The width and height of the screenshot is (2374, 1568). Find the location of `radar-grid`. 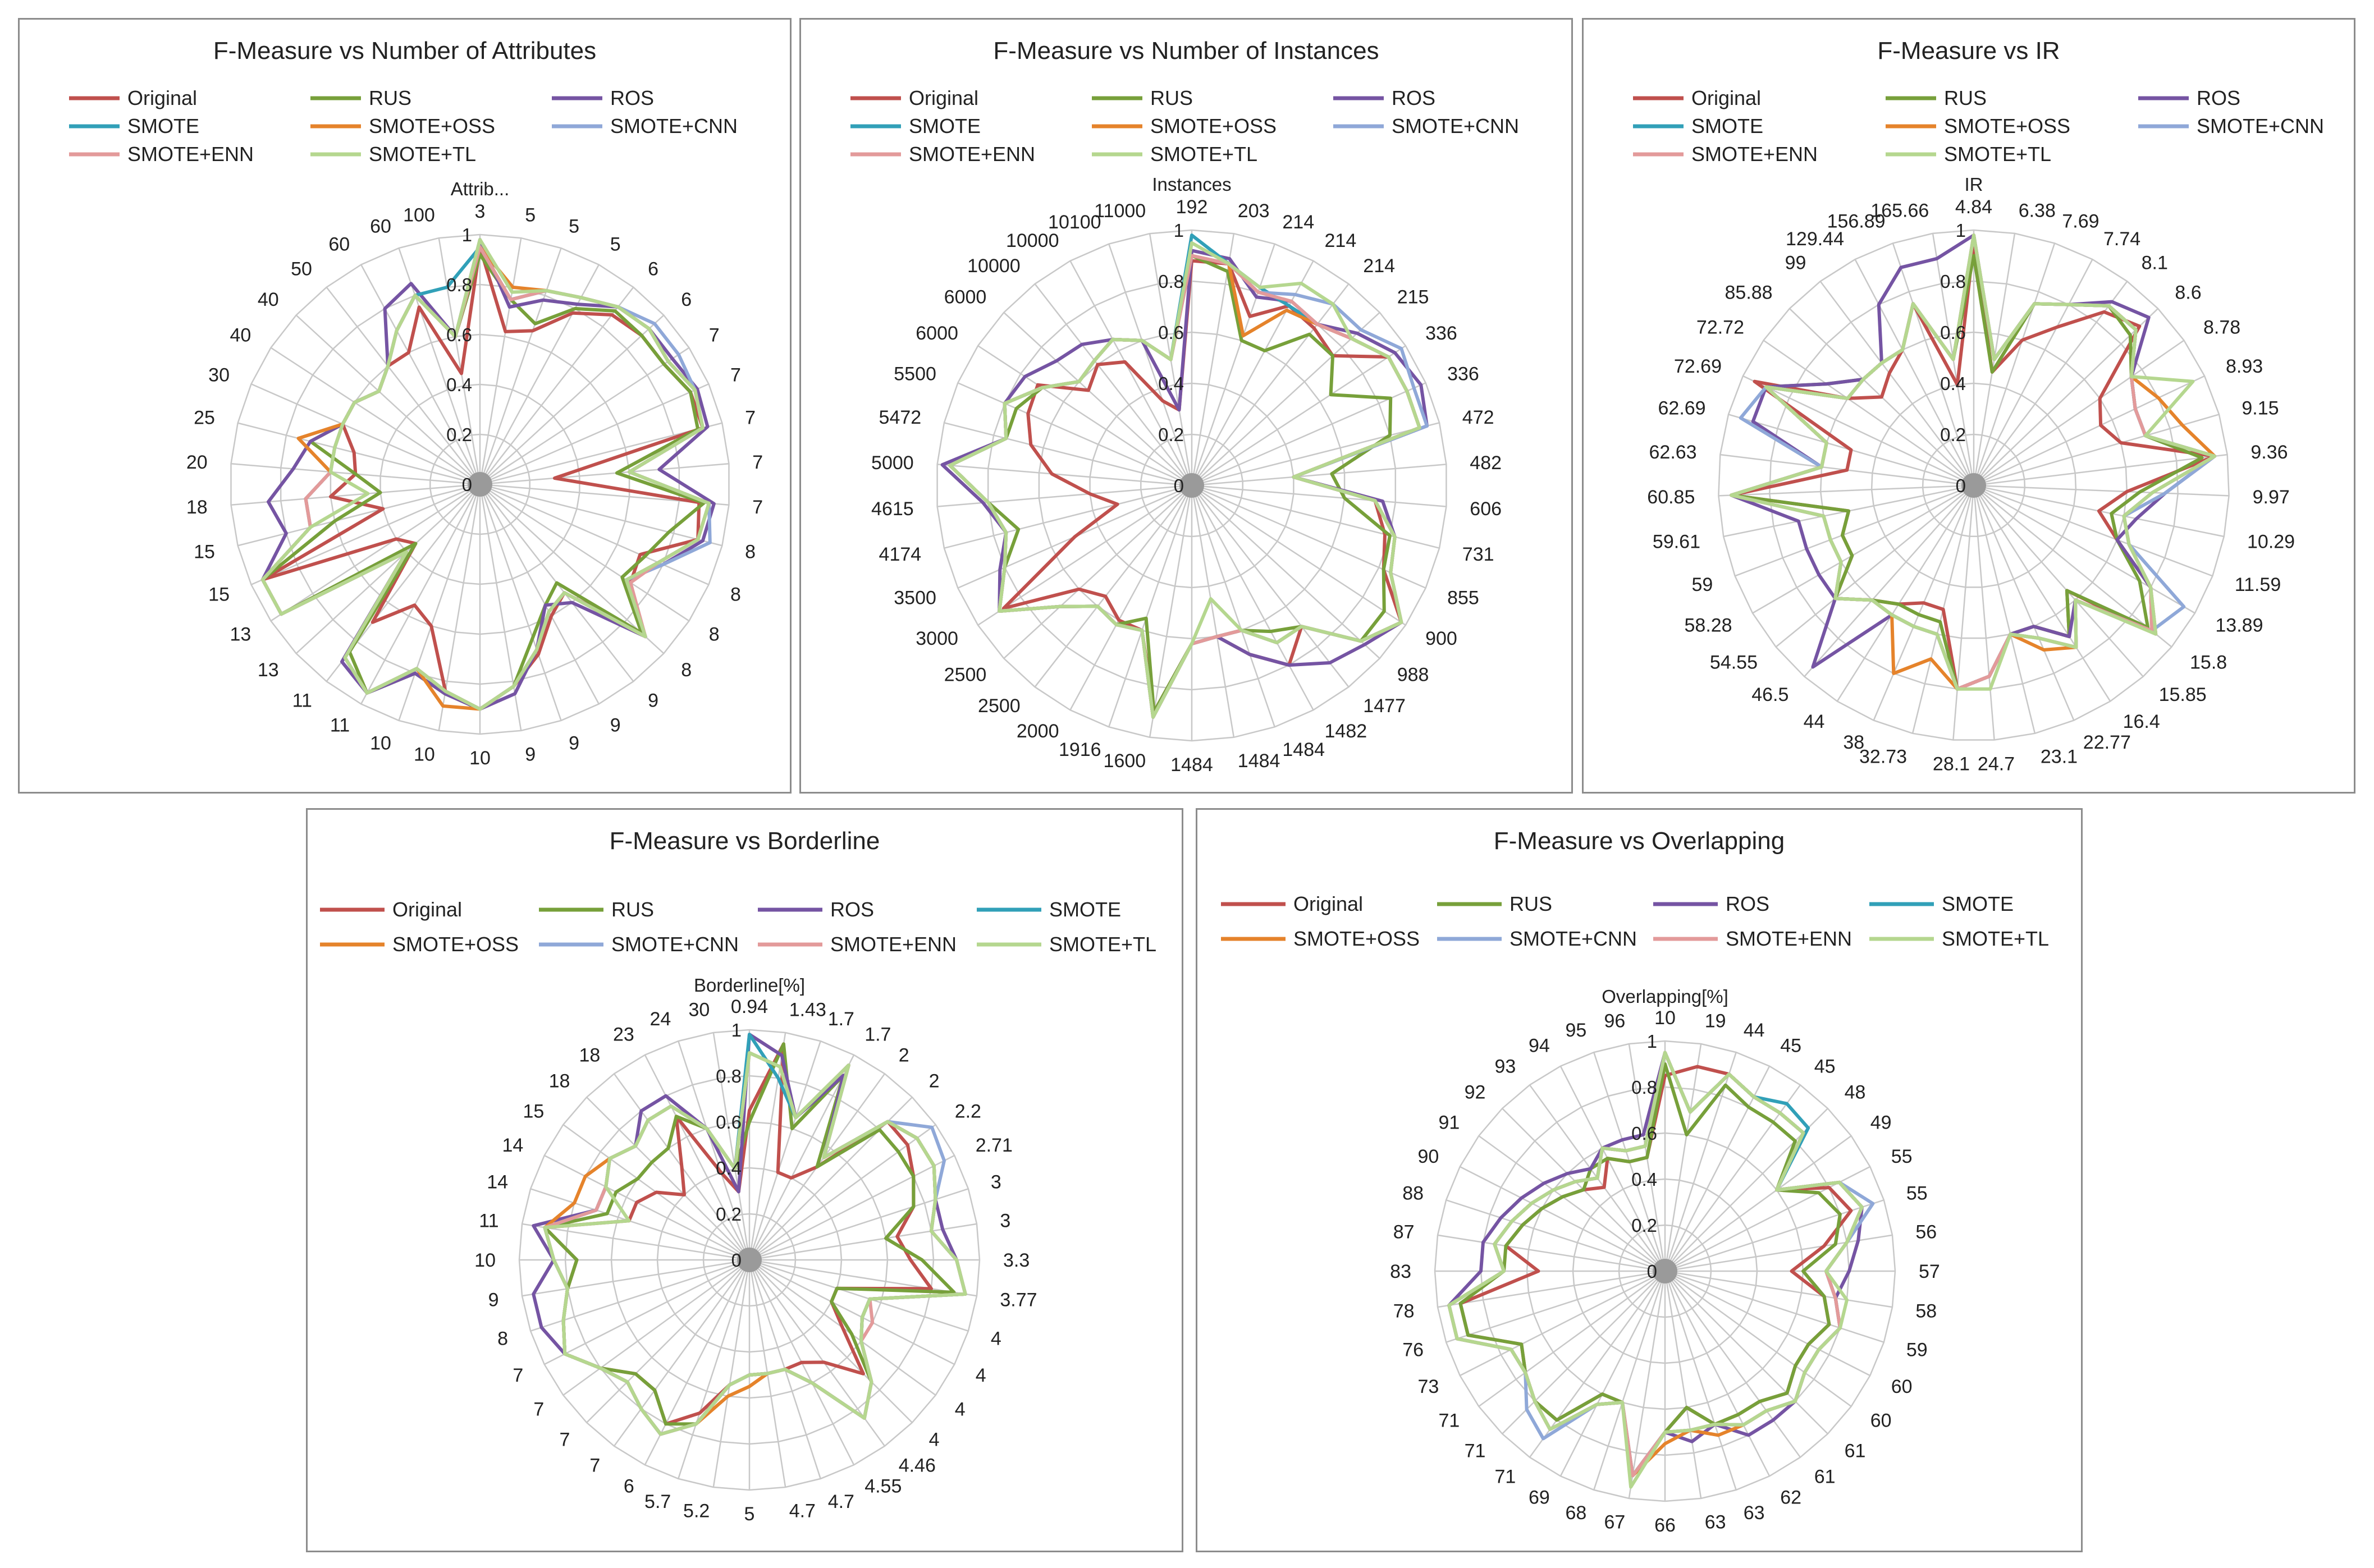

radar-grid is located at coordinates (750, 1260).